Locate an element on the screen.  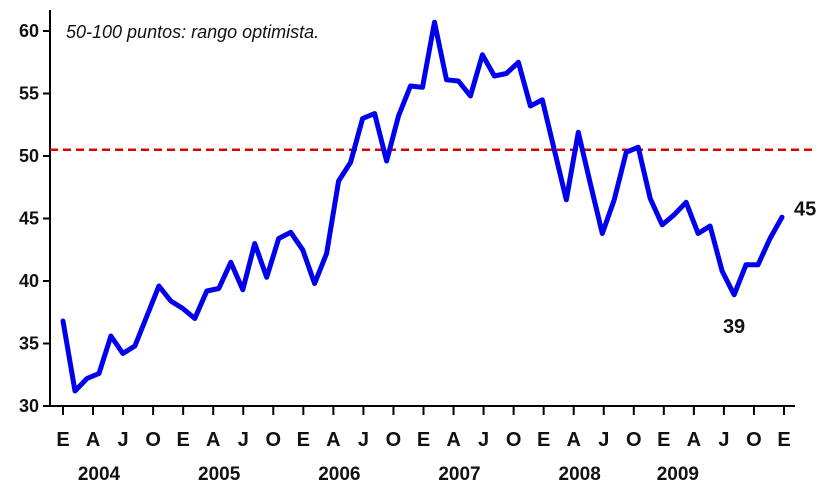
x-year-label: 2007 is located at coordinates (459, 474).